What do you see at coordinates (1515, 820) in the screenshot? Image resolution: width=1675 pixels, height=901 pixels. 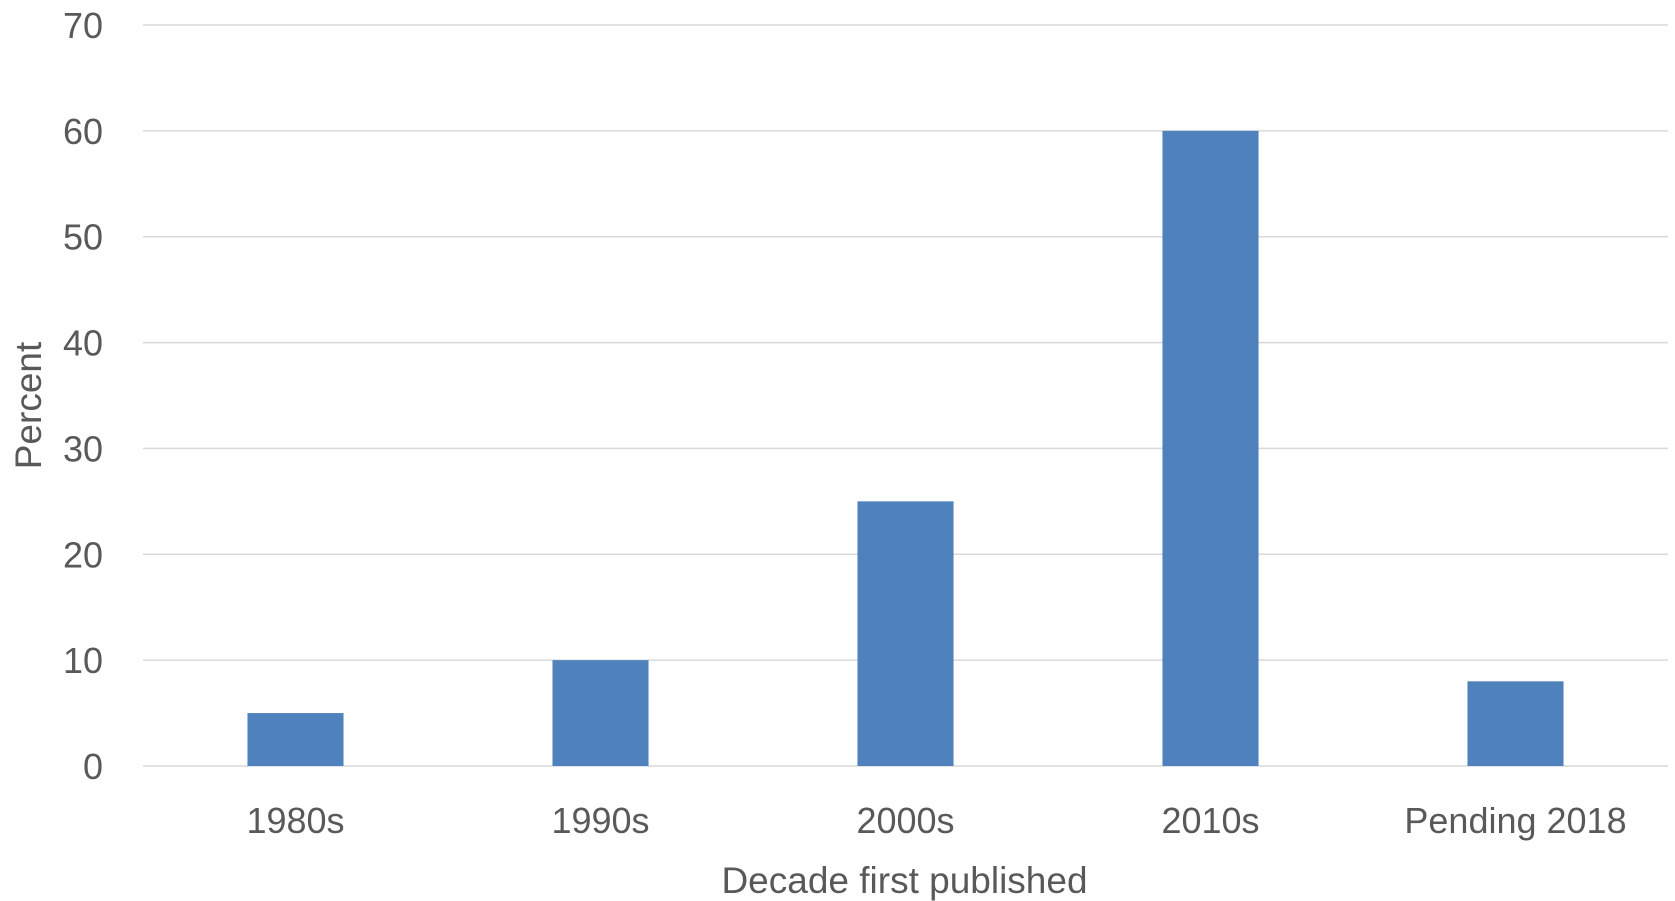 I see `x-tick-label: Pending 2018` at bounding box center [1515, 820].